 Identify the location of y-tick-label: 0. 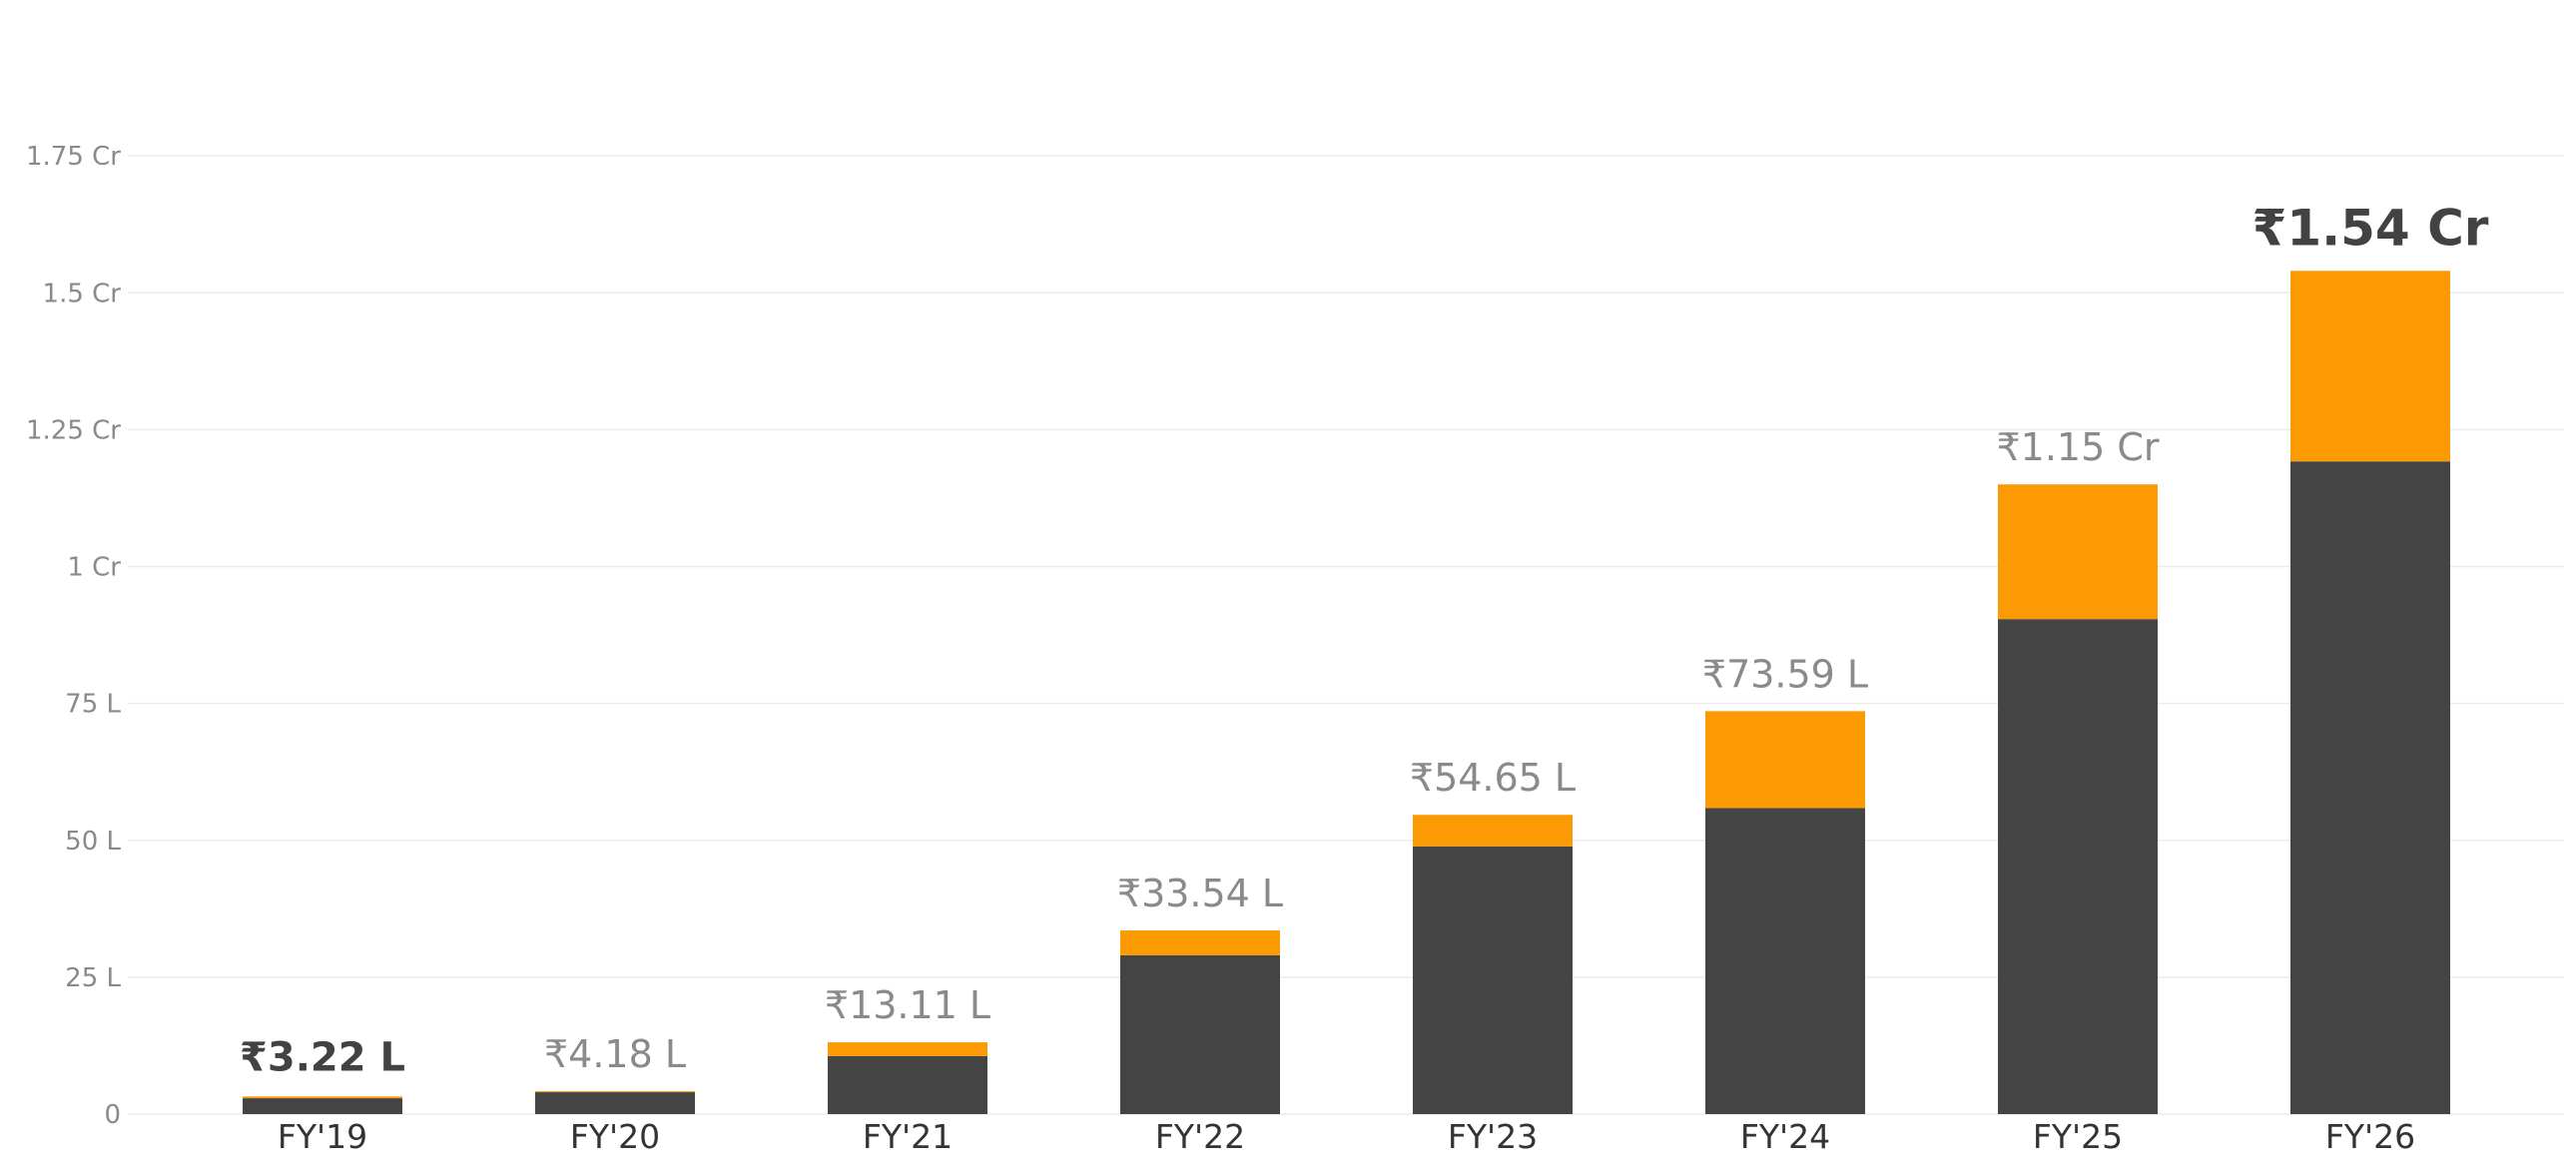
(112, 1115).